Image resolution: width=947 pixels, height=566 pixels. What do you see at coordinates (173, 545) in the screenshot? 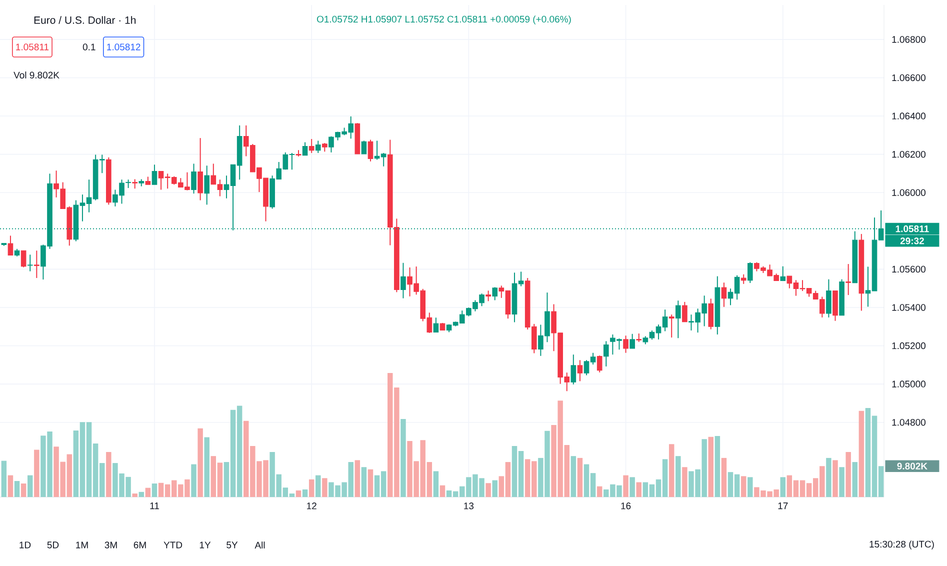
I see `text: YTD` at bounding box center [173, 545].